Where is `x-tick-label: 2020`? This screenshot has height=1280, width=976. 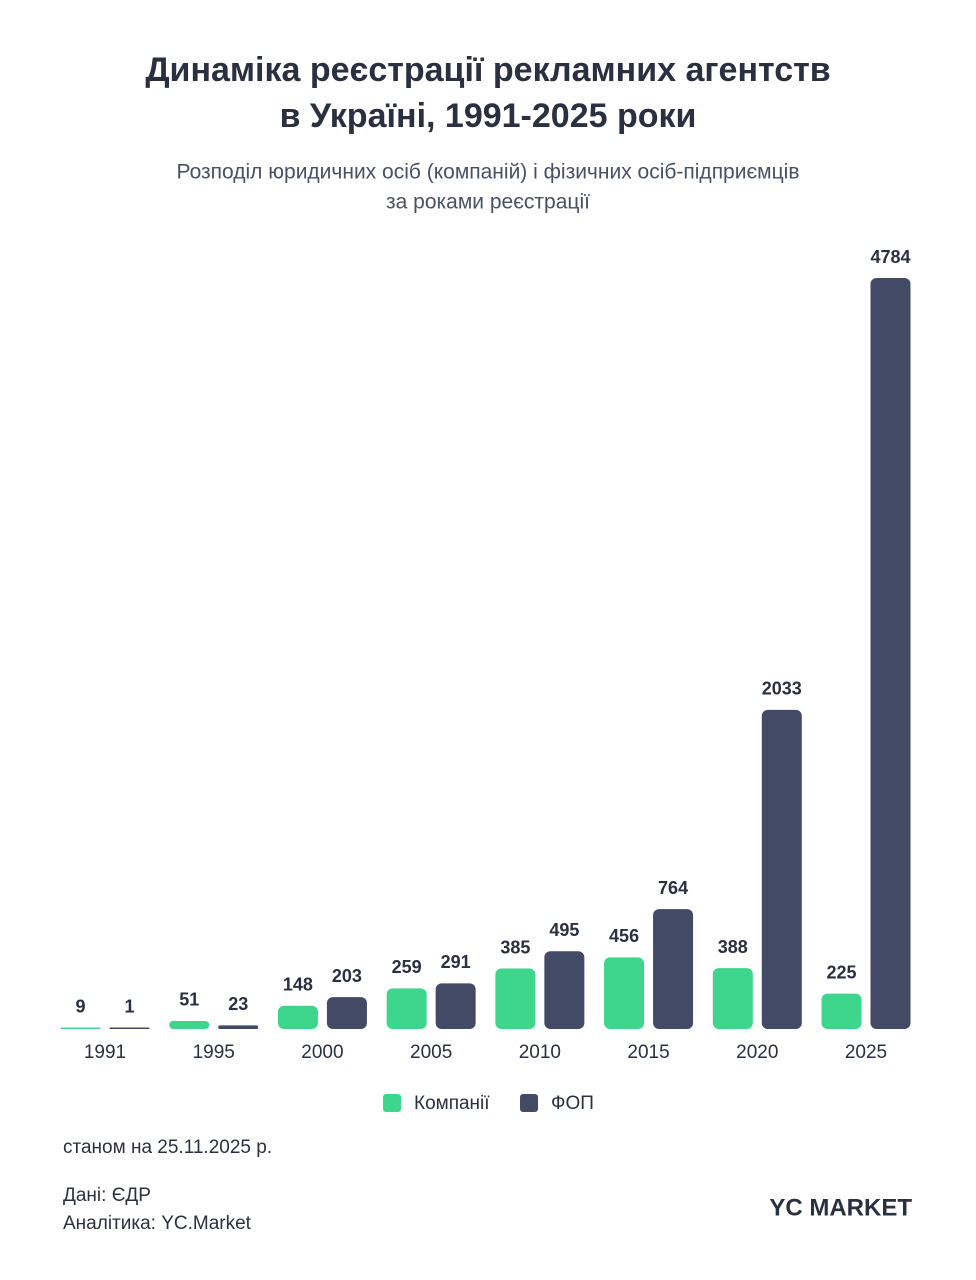
x-tick-label: 2020 is located at coordinates (757, 1052).